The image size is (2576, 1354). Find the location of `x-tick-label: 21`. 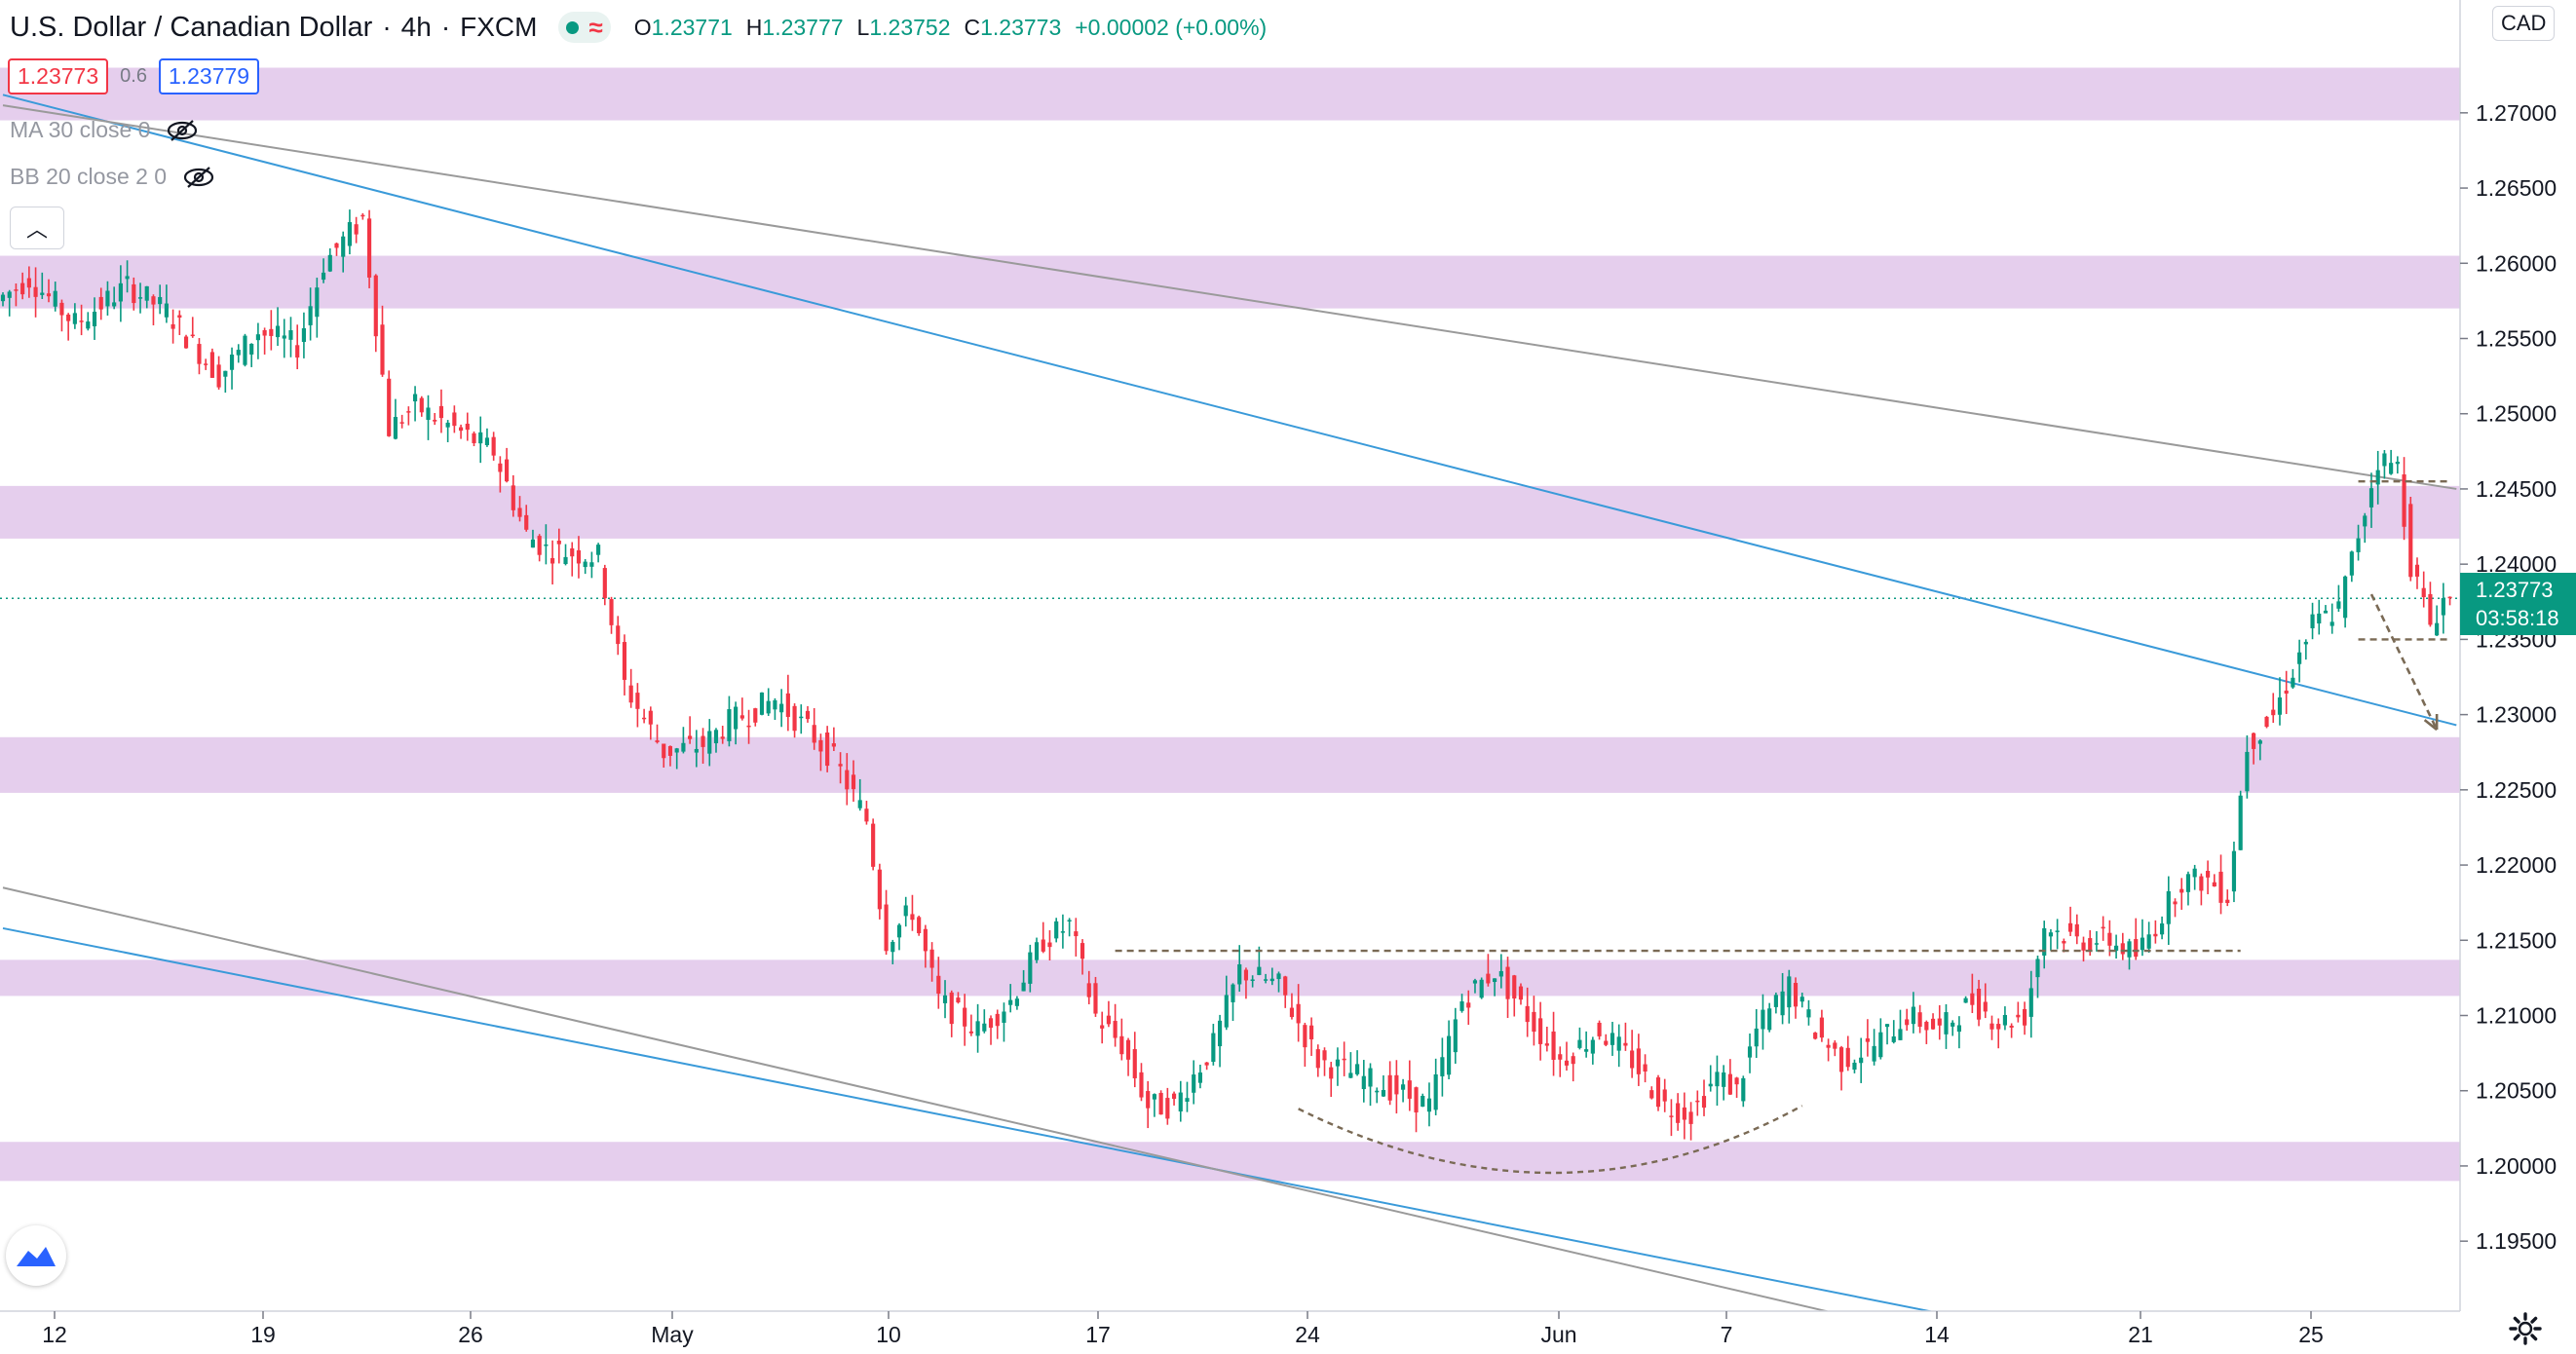

x-tick-label: 21 is located at coordinates (2140, 1335).